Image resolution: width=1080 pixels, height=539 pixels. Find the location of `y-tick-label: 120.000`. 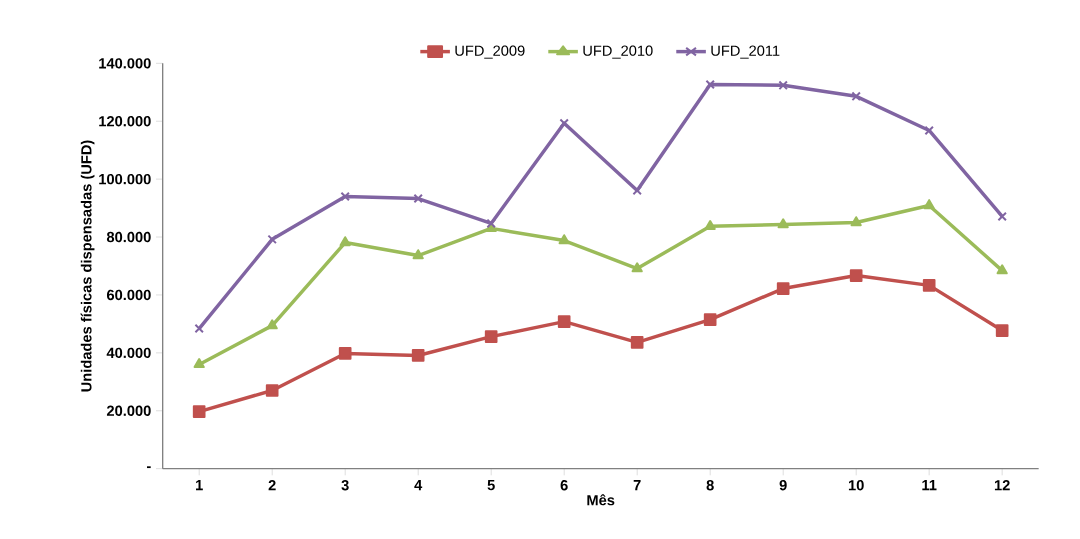

y-tick-label: 120.000 is located at coordinates (125, 121).